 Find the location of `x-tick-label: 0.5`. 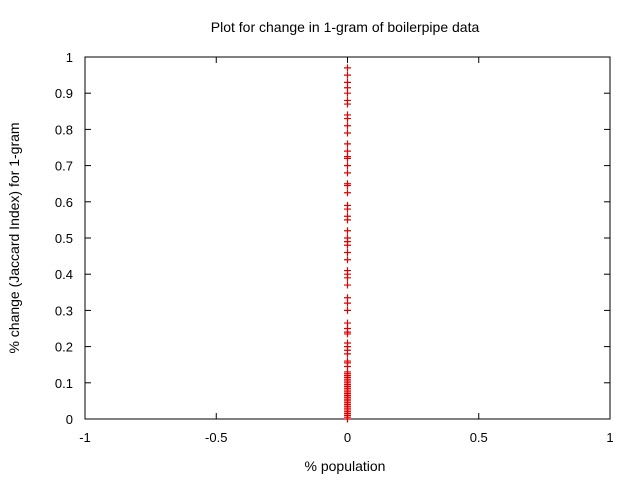

x-tick-label: 0.5 is located at coordinates (479, 437).